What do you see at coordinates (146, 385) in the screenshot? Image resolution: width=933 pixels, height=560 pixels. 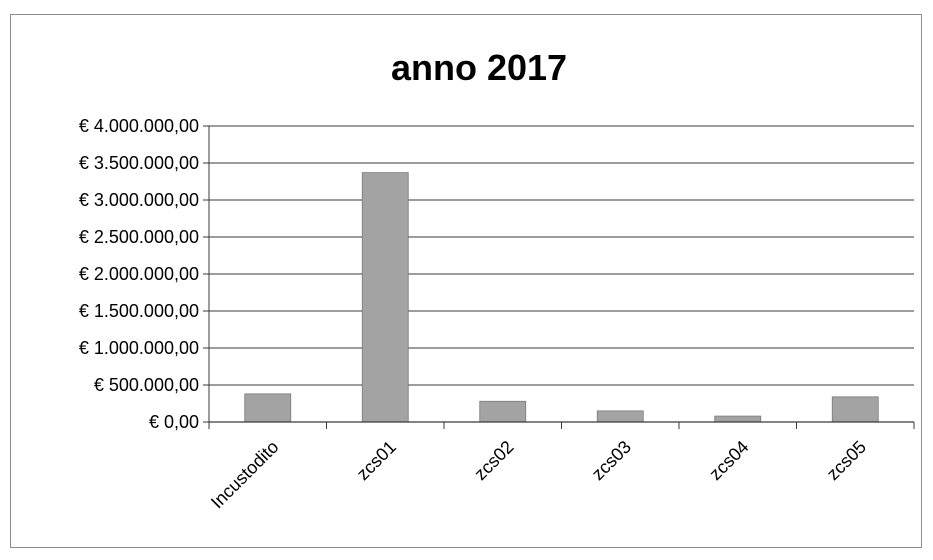 I see `y-tick-label: € 500.000,00` at bounding box center [146, 385].